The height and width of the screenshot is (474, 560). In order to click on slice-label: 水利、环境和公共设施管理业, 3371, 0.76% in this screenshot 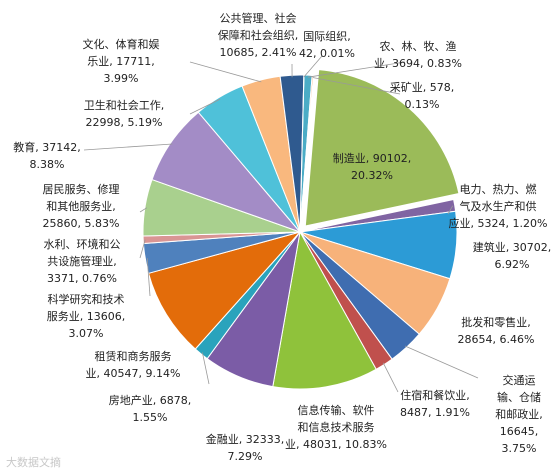, I will do `click(82, 261)`.